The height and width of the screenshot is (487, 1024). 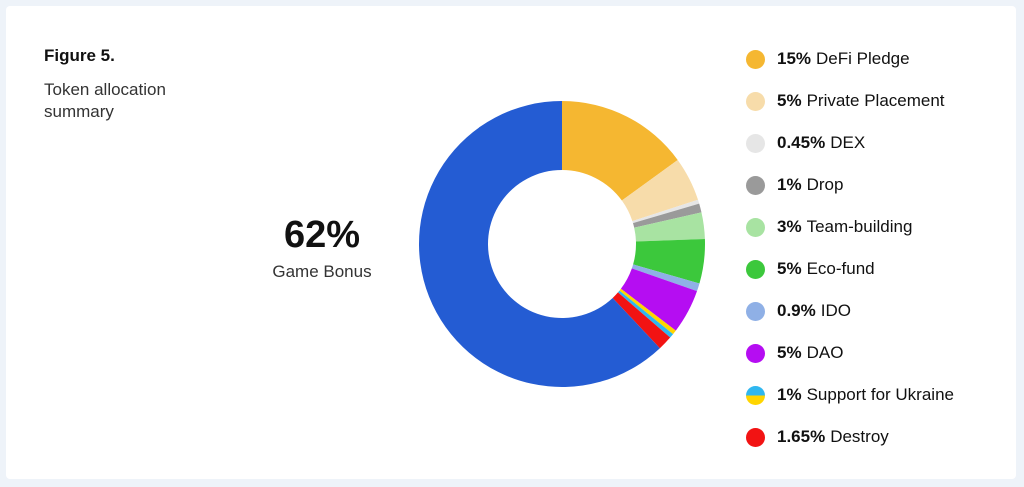 I want to click on legend-item: 0.9% IDO, so click(x=850, y=311).